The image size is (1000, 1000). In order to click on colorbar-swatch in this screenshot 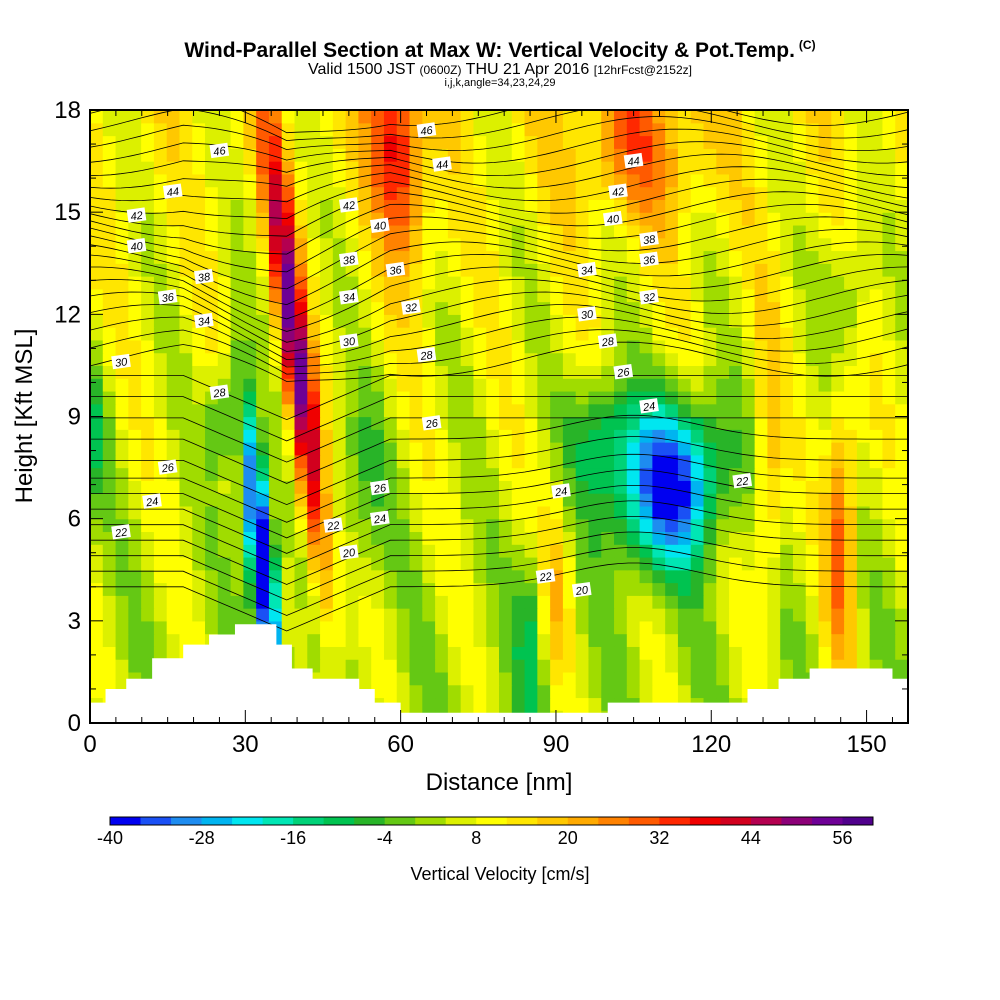, I will do `click(370, 821)`.